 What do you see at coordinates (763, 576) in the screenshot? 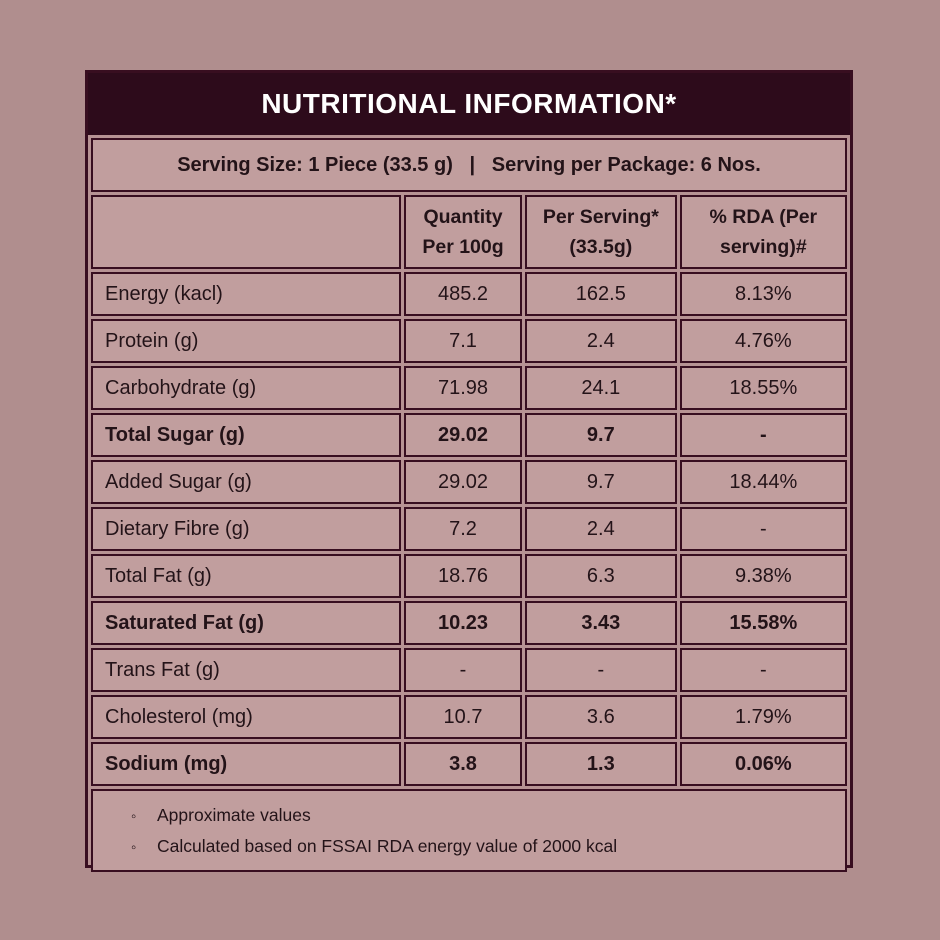
I see `value-rda: 9.38%` at bounding box center [763, 576].